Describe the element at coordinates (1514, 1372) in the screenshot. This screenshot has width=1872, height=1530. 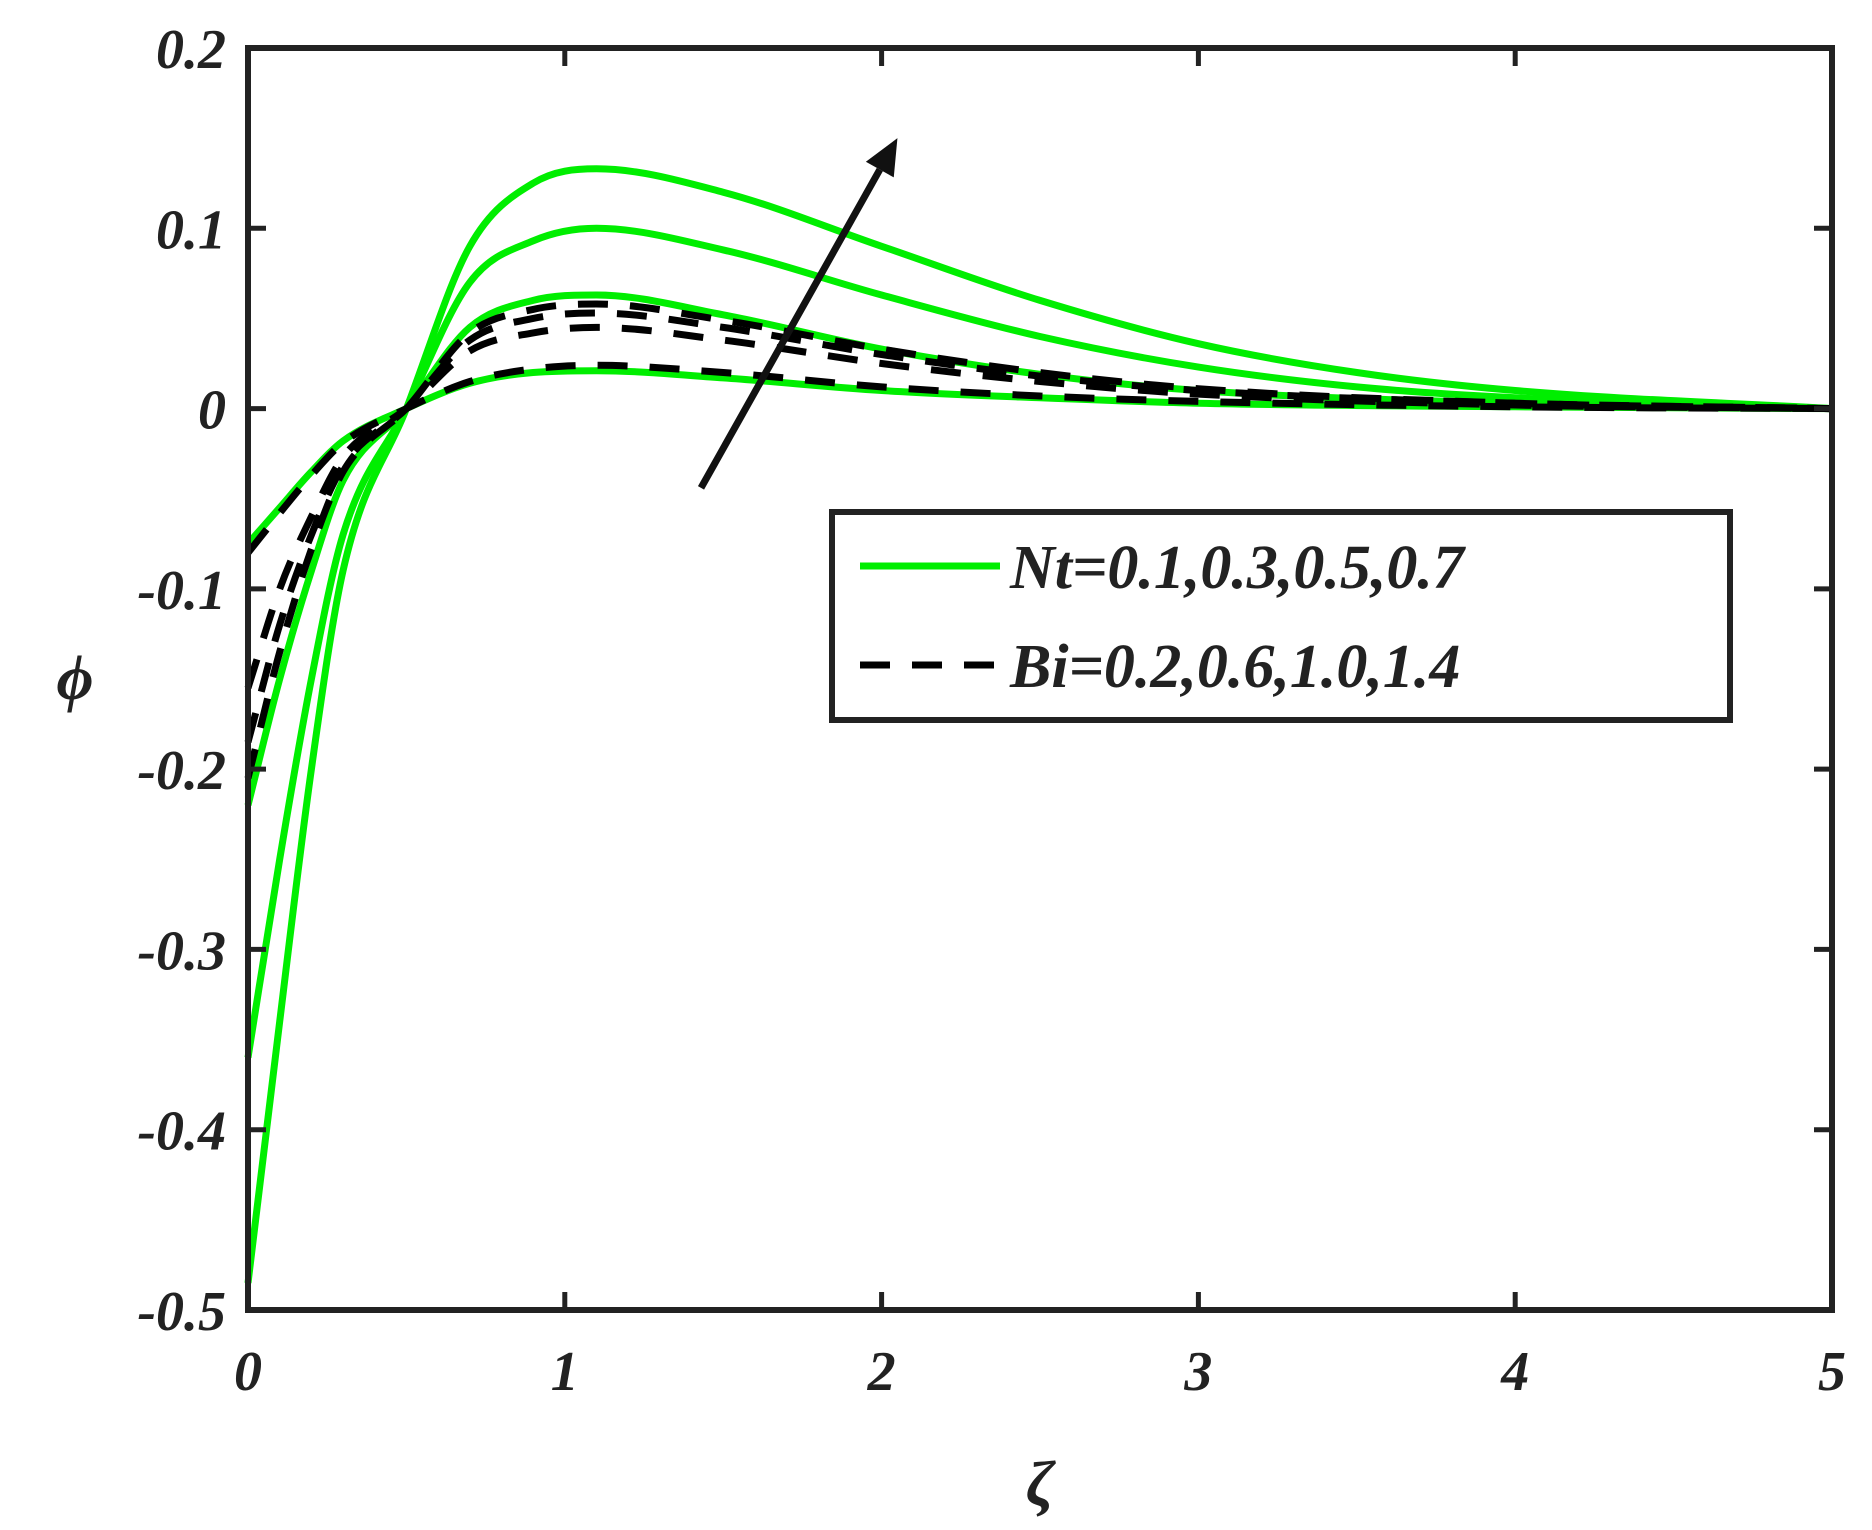
I see `x-tick-label: 4` at that location.